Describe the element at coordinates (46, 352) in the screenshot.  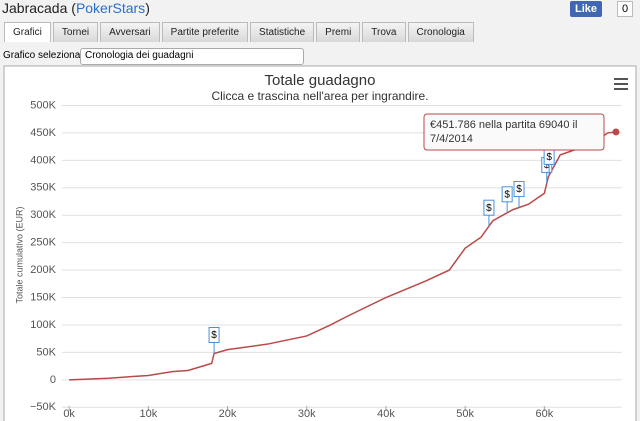
I see `y-tick-label: 50K` at that location.